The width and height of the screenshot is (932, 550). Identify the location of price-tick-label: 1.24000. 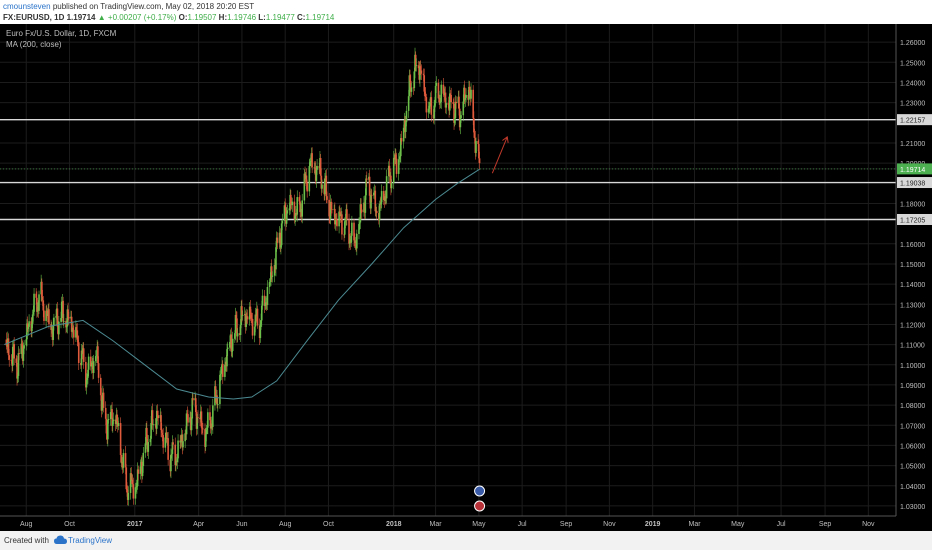
(912, 83).